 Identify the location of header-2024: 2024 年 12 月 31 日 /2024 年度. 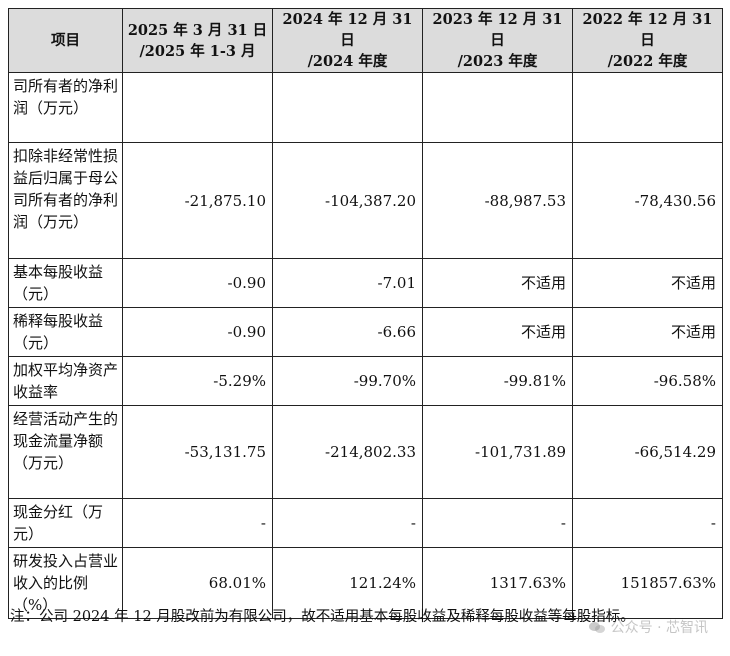
(347, 40).